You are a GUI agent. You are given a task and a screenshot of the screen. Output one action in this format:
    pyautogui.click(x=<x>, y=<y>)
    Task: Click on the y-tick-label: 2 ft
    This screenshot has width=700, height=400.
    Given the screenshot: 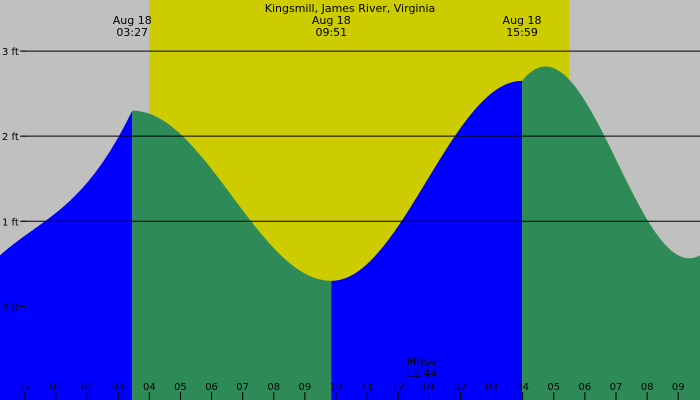 What is the action you would take?
    pyautogui.click(x=10, y=137)
    